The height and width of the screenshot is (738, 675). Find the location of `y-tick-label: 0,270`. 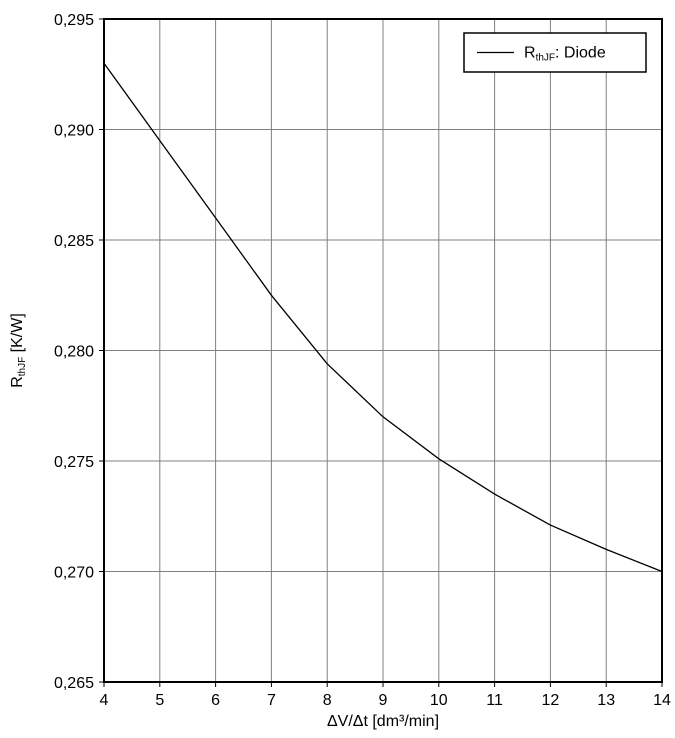

y-tick-label: 0,270 is located at coordinates (74, 573).